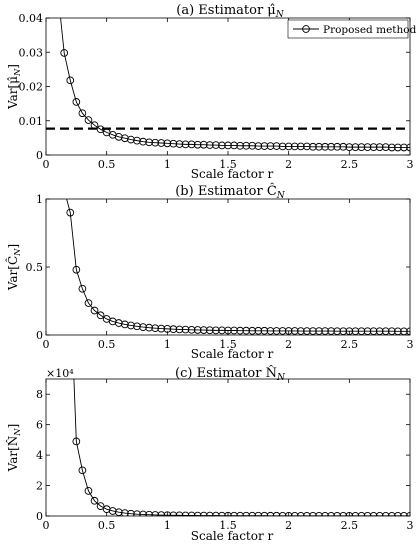  I want to click on y-axis-label: Var[ĈN], so click(13, 267).